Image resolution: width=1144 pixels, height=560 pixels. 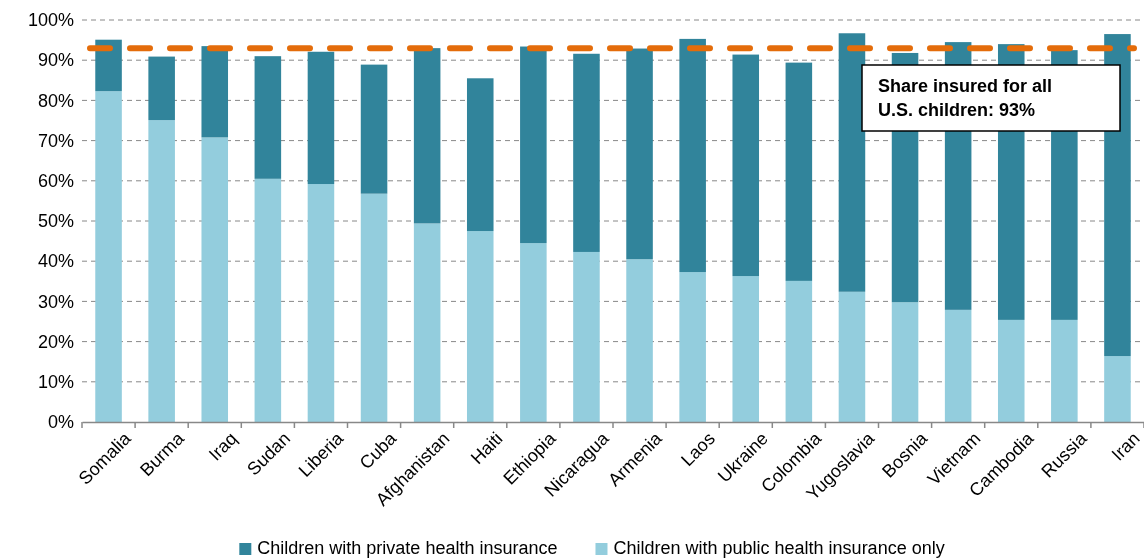 What do you see at coordinates (55, 181) in the screenshot?
I see `y-tick-label: 60%` at bounding box center [55, 181].